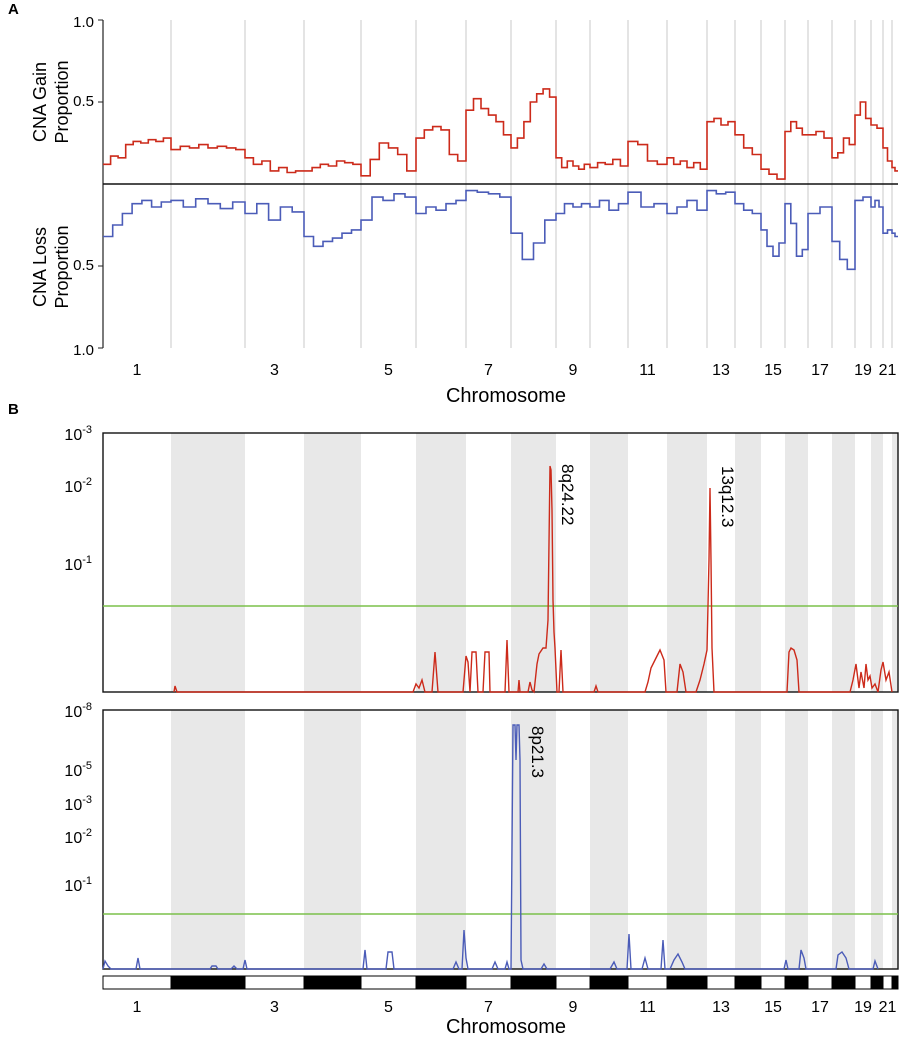  Describe the element at coordinates (13, 9) in the screenshot. I see `panel-a-label: A` at that location.